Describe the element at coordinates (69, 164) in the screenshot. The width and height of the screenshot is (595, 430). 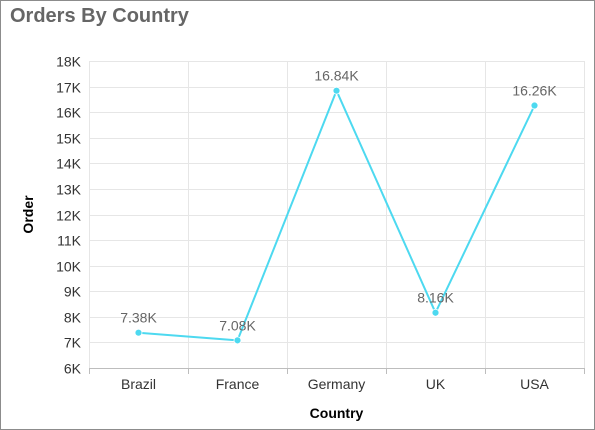
I see `y-tick-label: 14K` at that location.